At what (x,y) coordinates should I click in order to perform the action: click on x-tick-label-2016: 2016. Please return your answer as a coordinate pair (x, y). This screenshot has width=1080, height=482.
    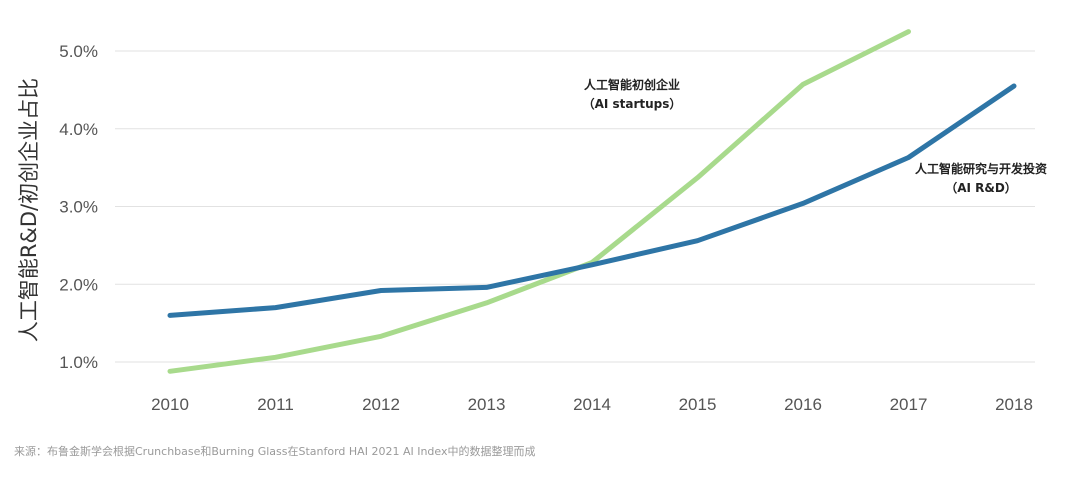
    Looking at the image, I should click on (803, 404).